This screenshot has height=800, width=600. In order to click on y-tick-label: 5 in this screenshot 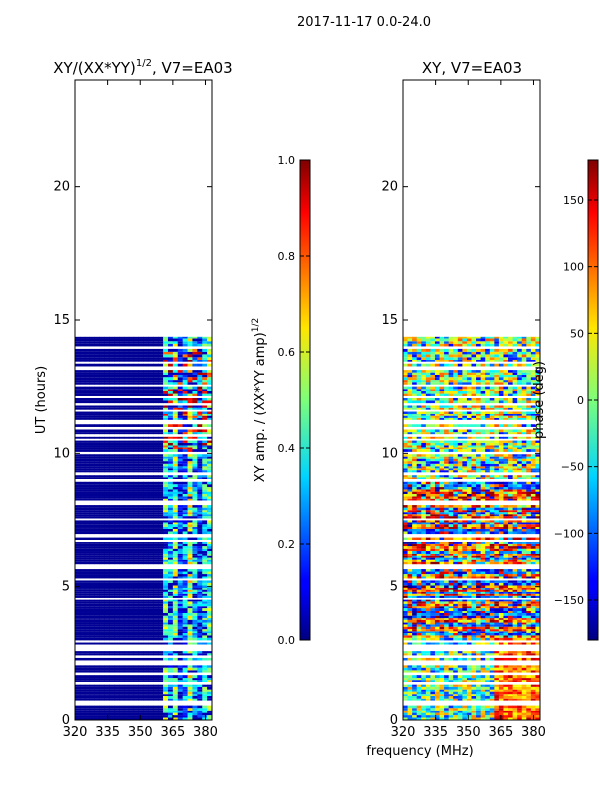, I will do `click(66, 587)`.